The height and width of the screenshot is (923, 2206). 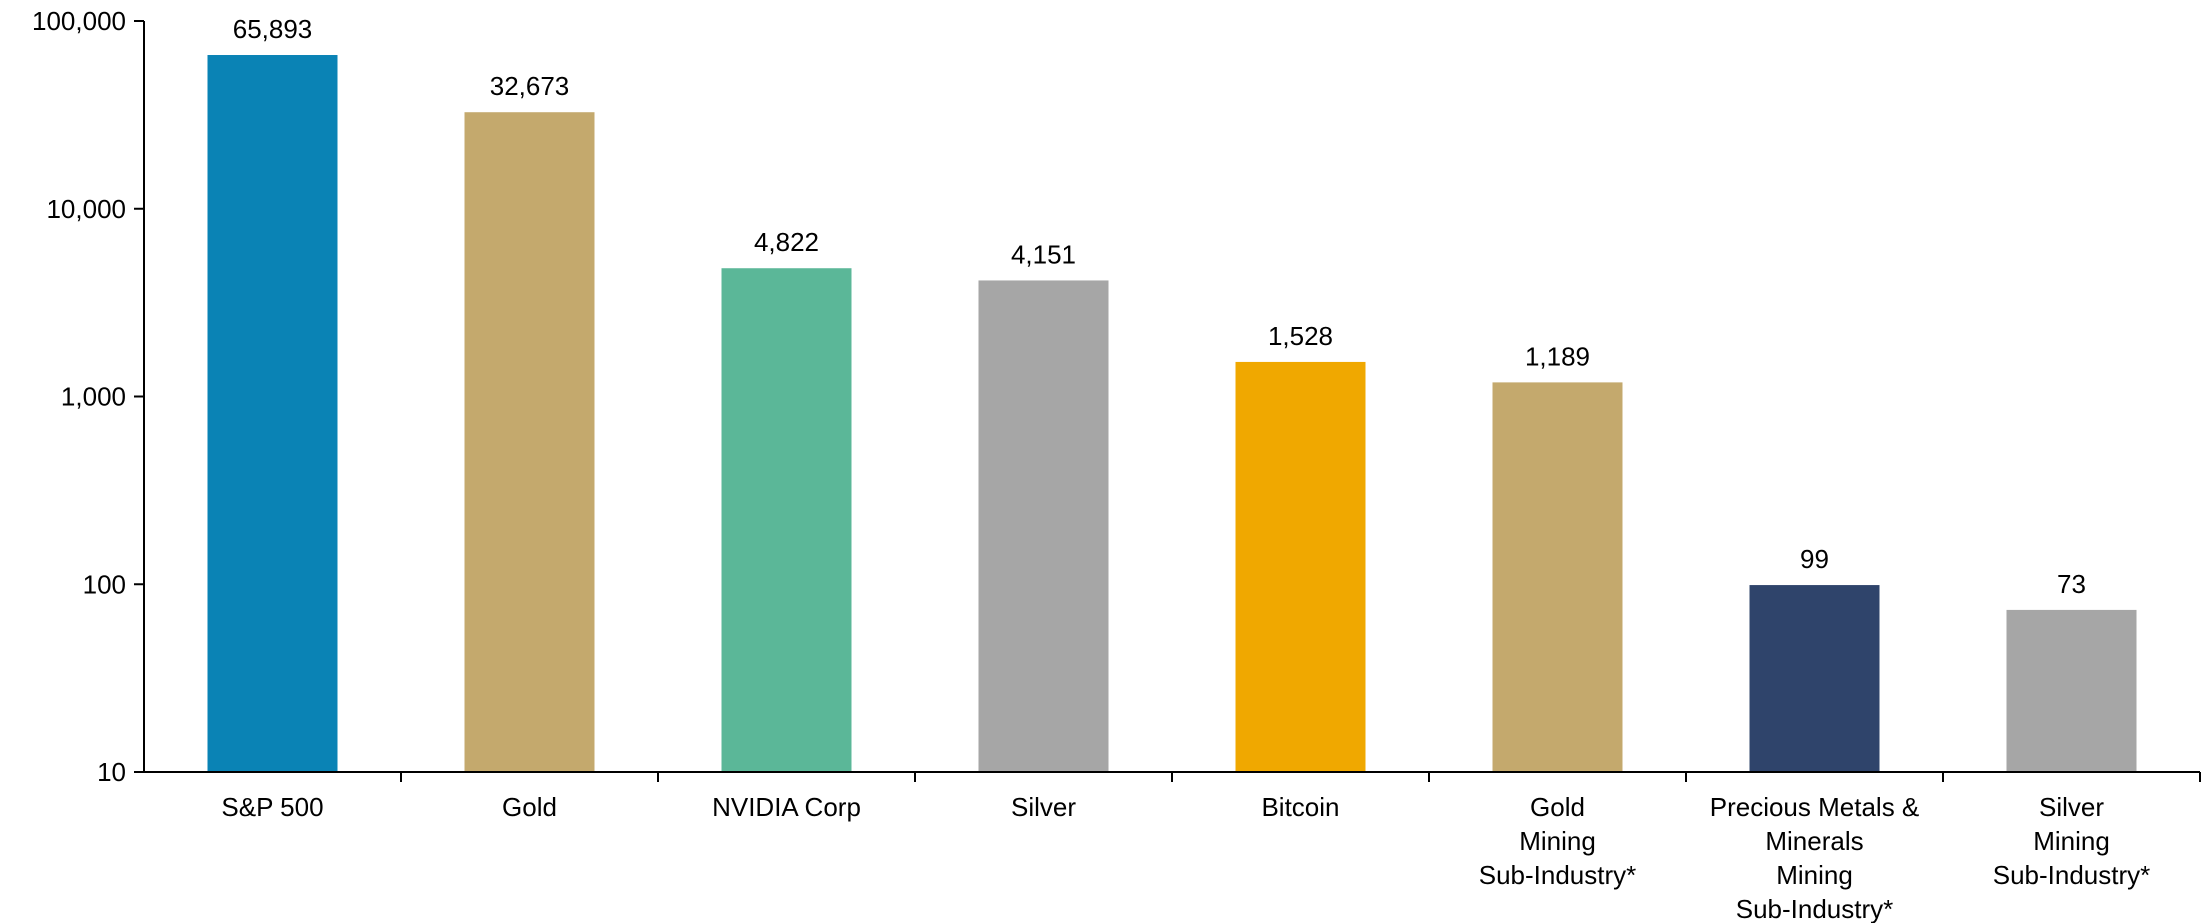 What do you see at coordinates (273, 29) in the screenshot?
I see `bar-value-label: 65,893` at bounding box center [273, 29].